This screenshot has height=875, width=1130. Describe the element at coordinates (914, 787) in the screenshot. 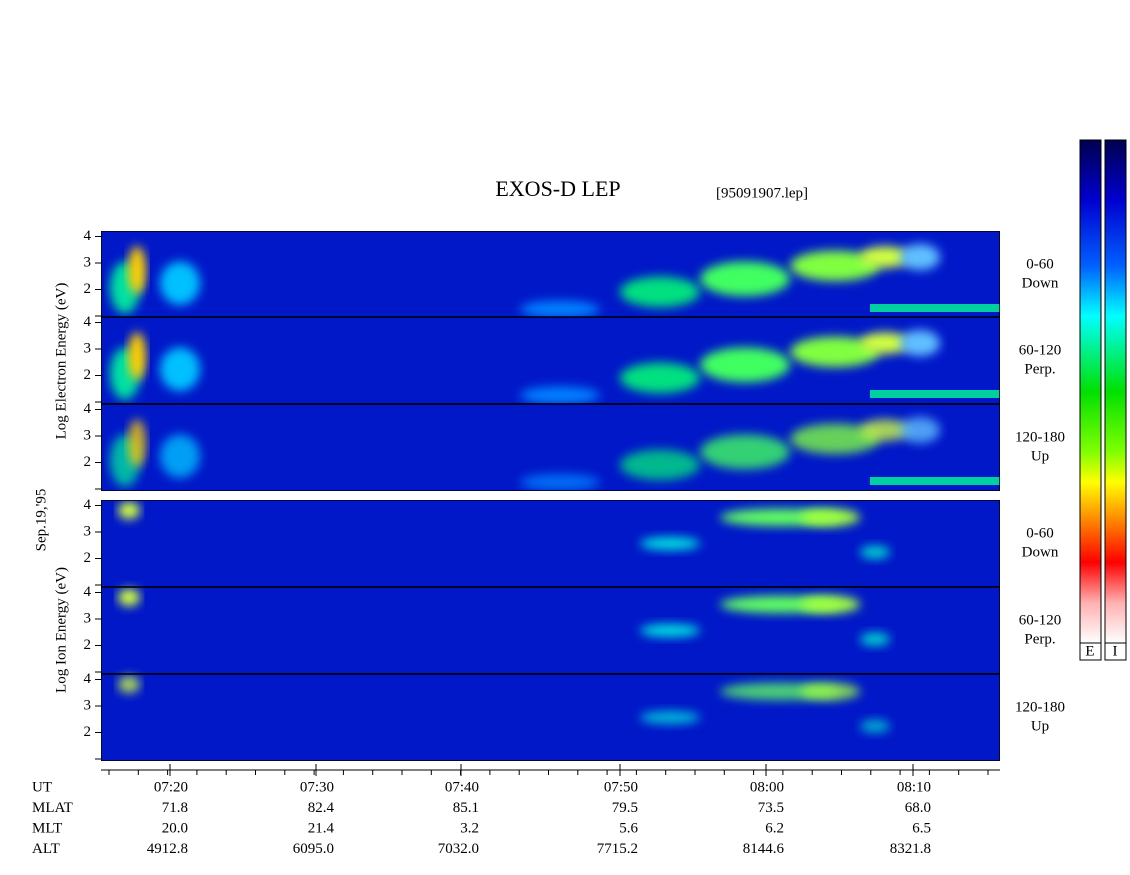

I see `ephemeris-value: 08:10` at that location.